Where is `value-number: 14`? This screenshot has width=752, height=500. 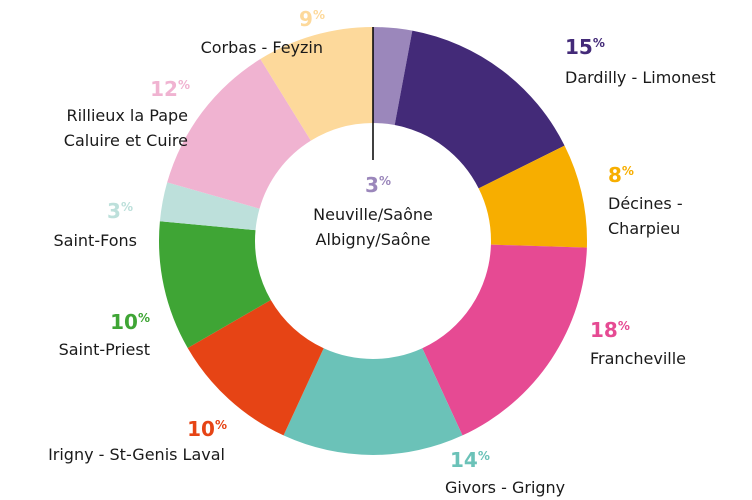
value-number: 14 is located at coordinates (464, 460).